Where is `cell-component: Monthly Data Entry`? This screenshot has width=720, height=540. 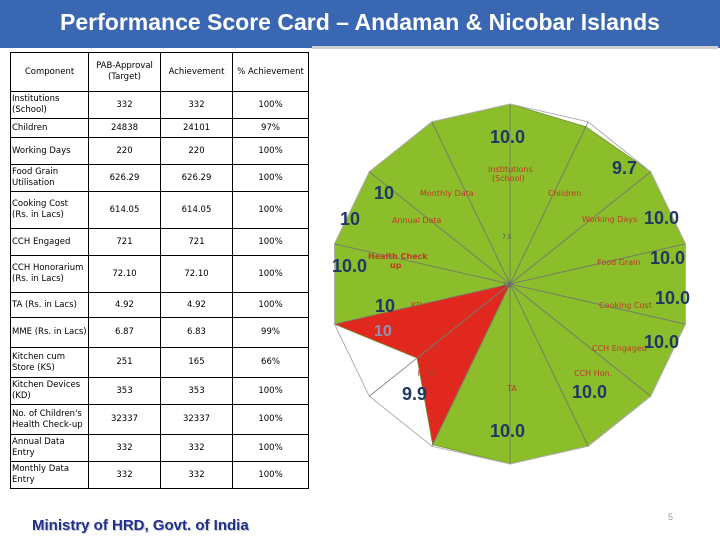
cell-component: Monthly Data Entry is located at coordinates (49, 475).